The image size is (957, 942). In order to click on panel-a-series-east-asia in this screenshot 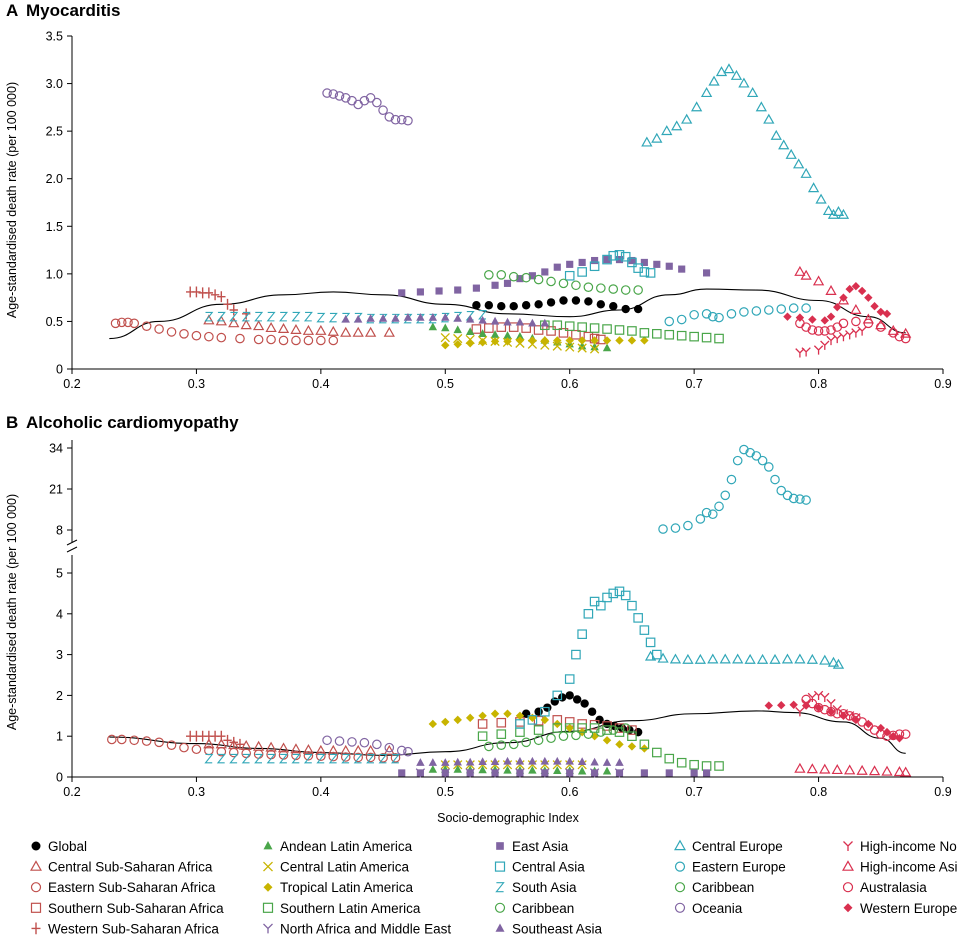, I will do `click(554, 276)`.